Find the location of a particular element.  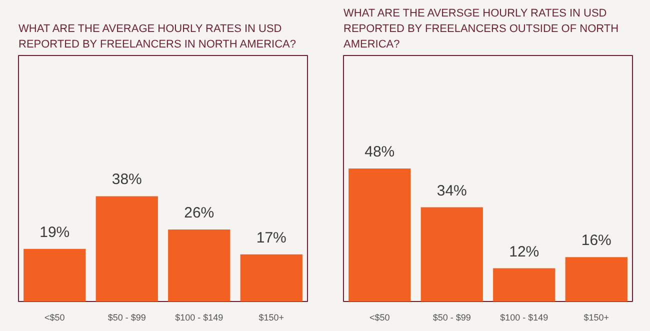

data-label: 16% is located at coordinates (596, 241).